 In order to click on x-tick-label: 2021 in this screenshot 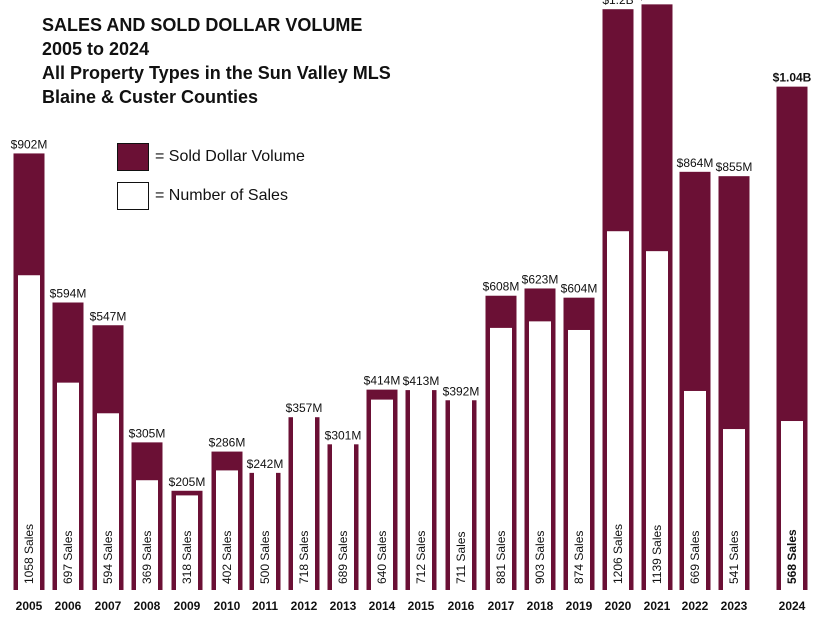, I will do `click(657, 606)`.